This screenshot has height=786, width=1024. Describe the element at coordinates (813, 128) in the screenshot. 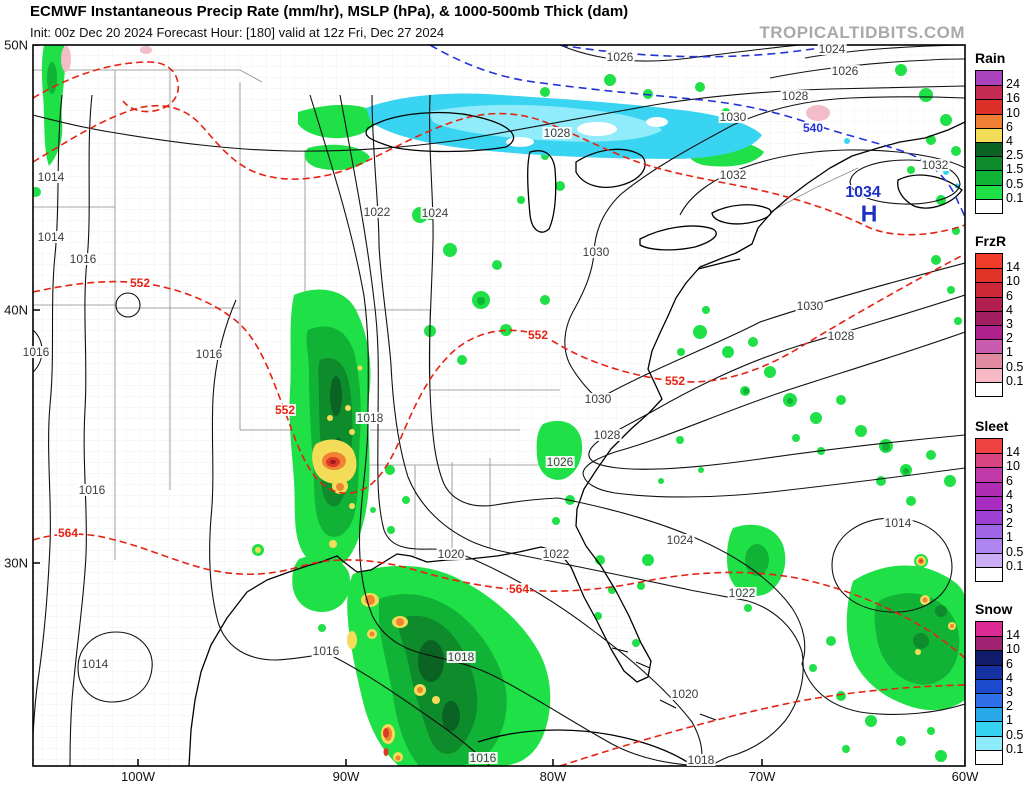

I see `thickness-label: 540` at that location.